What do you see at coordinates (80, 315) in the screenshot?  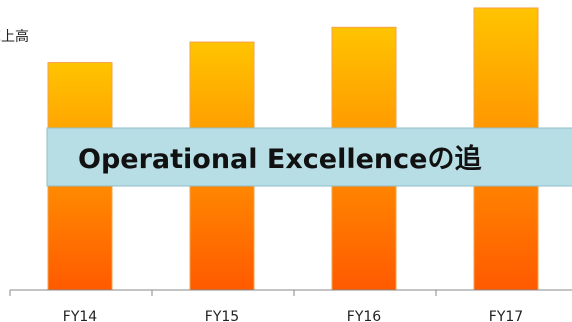 I see `x-tick-label-fy14: FY14` at bounding box center [80, 315].